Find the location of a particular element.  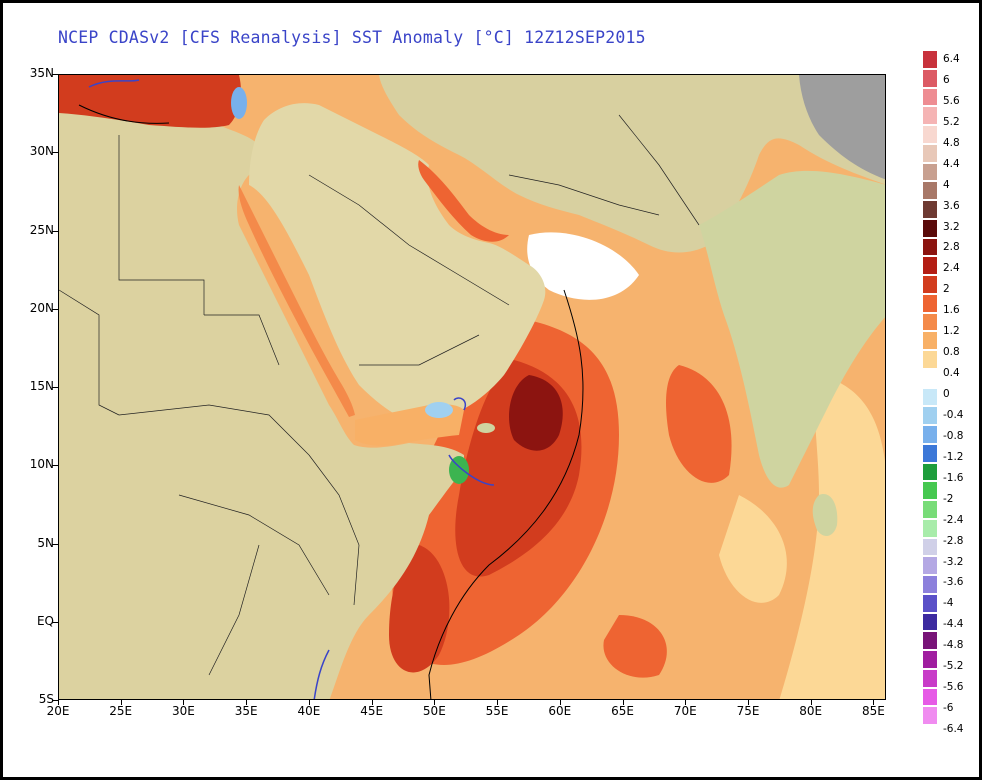

zero-contour-line is located at coordinates (506, 494).